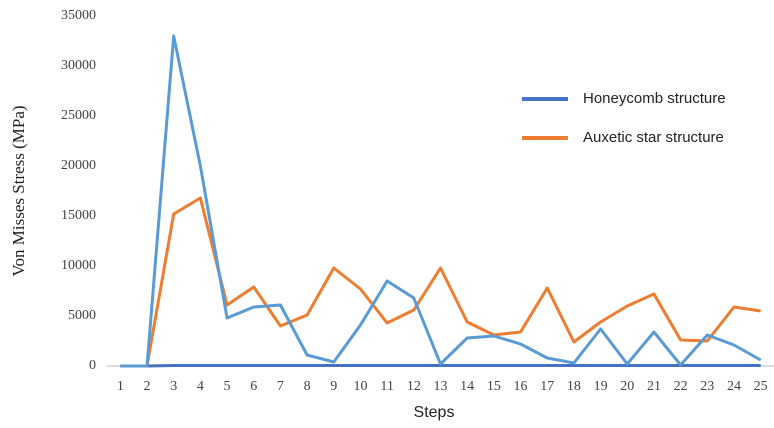  I want to click on y-tick-label: 20000, so click(78, 165).